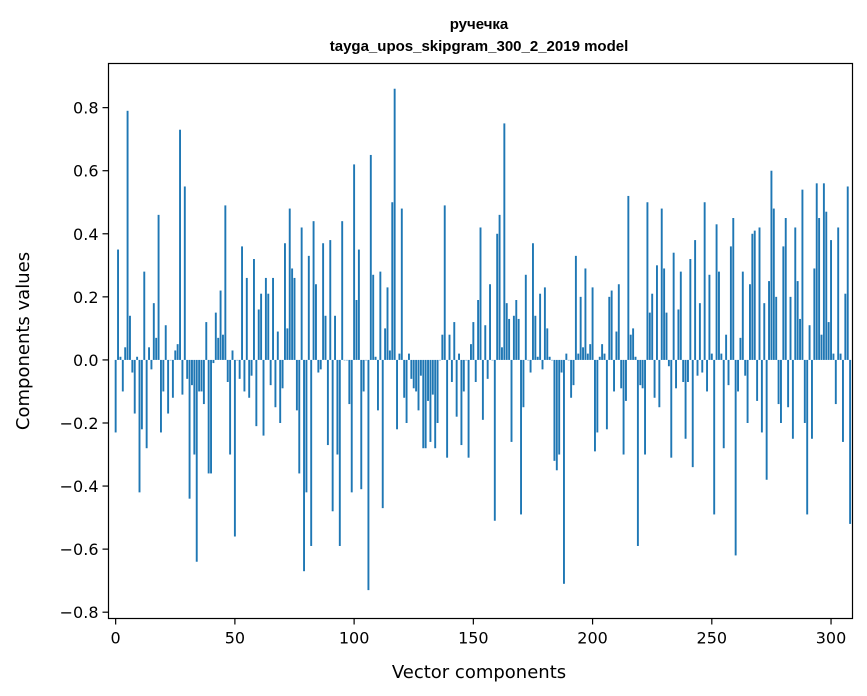 Image resolution: width=867 pixels, height=696 pixels. I want to click on x-tick-label: 0, so click(116, 638).